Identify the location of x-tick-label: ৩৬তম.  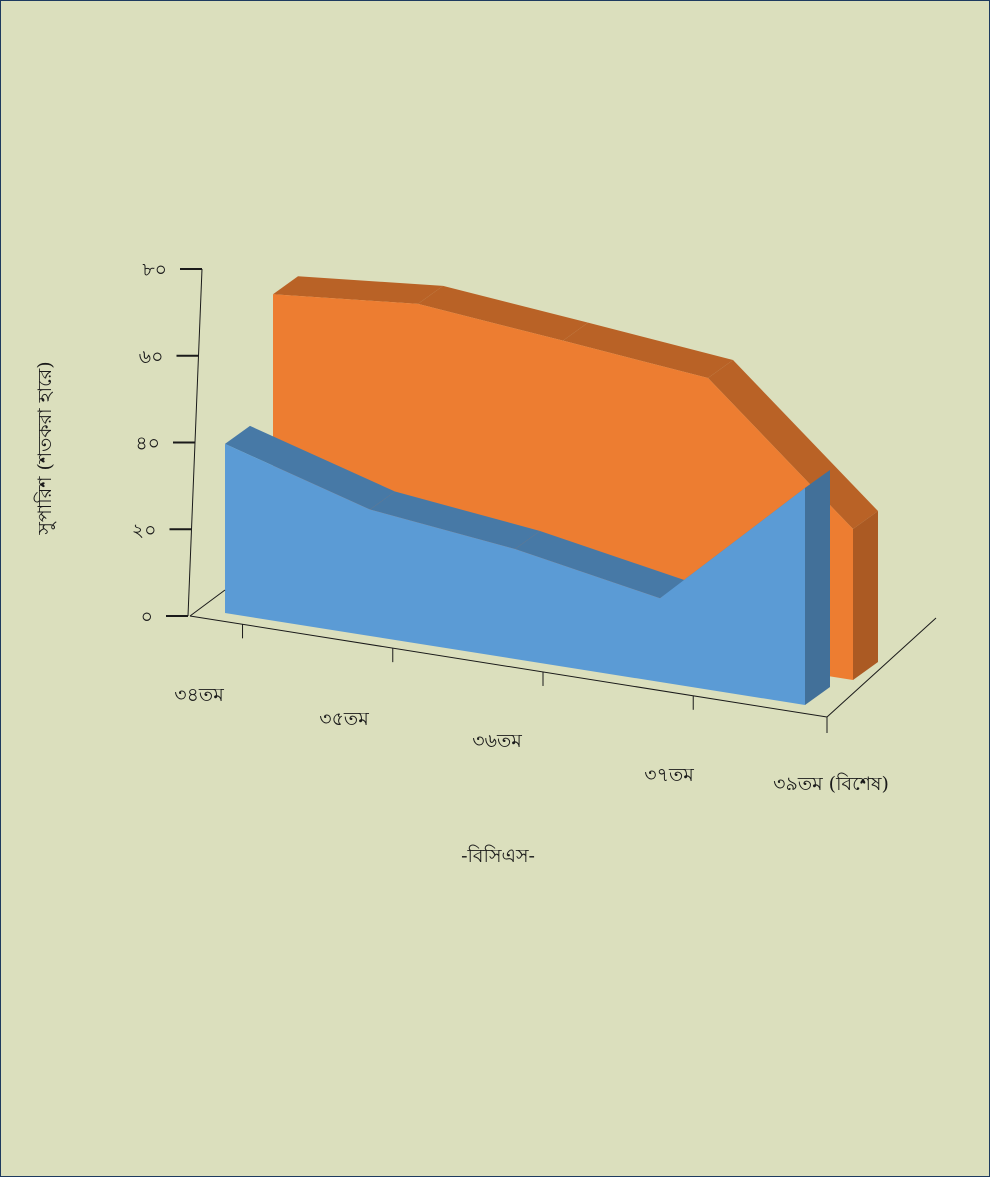
(497, 741).